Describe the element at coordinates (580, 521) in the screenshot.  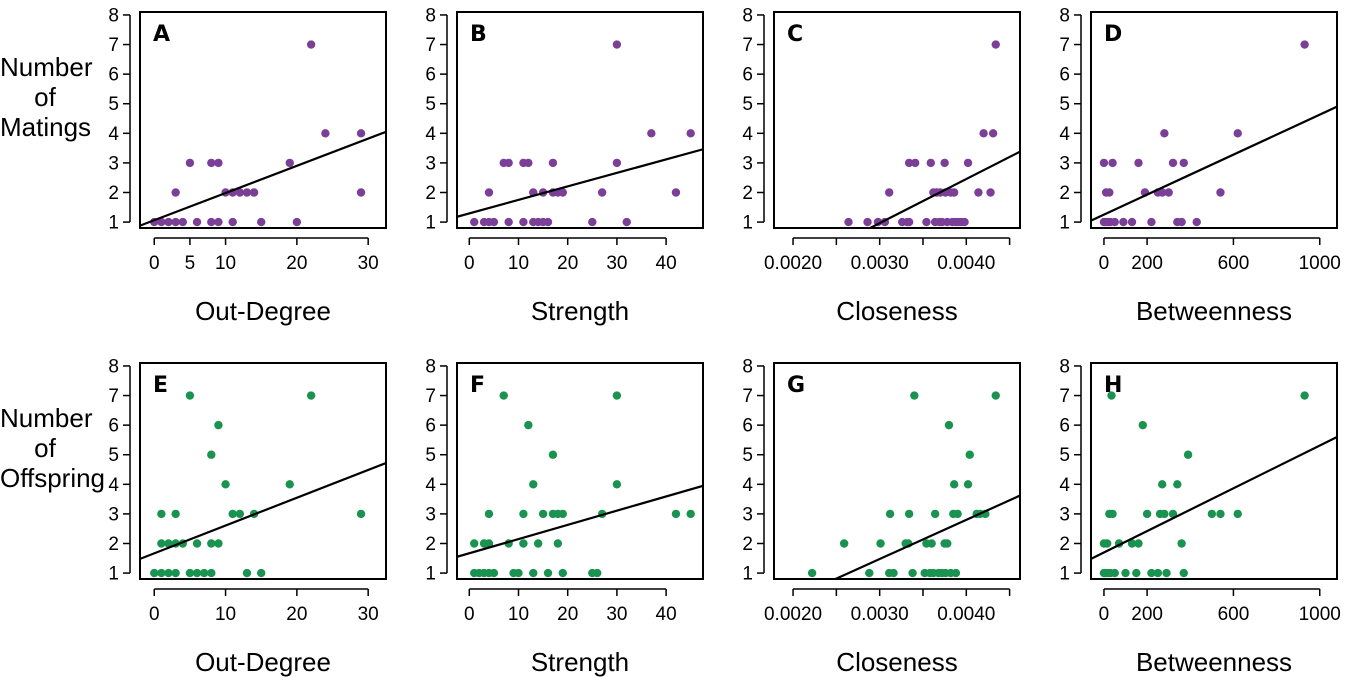
I see `panel-f-regression-line` at that location.